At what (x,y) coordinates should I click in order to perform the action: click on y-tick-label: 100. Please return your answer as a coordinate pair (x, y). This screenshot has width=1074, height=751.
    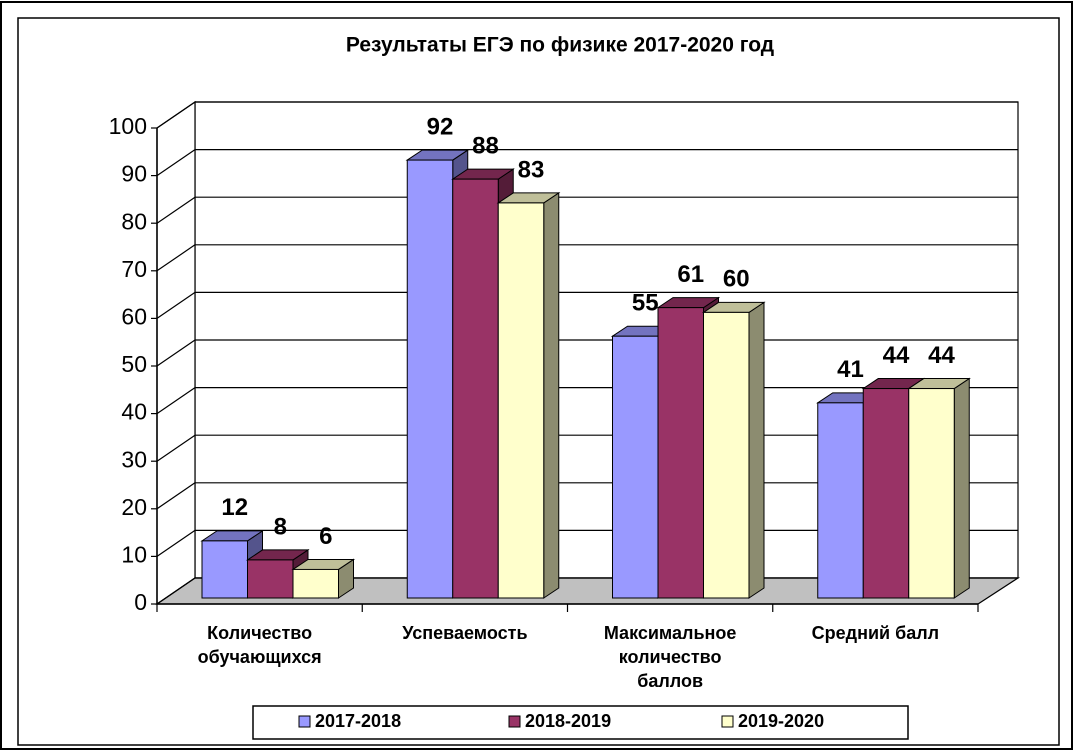
    Looking at the image, I should click on (128, 126).